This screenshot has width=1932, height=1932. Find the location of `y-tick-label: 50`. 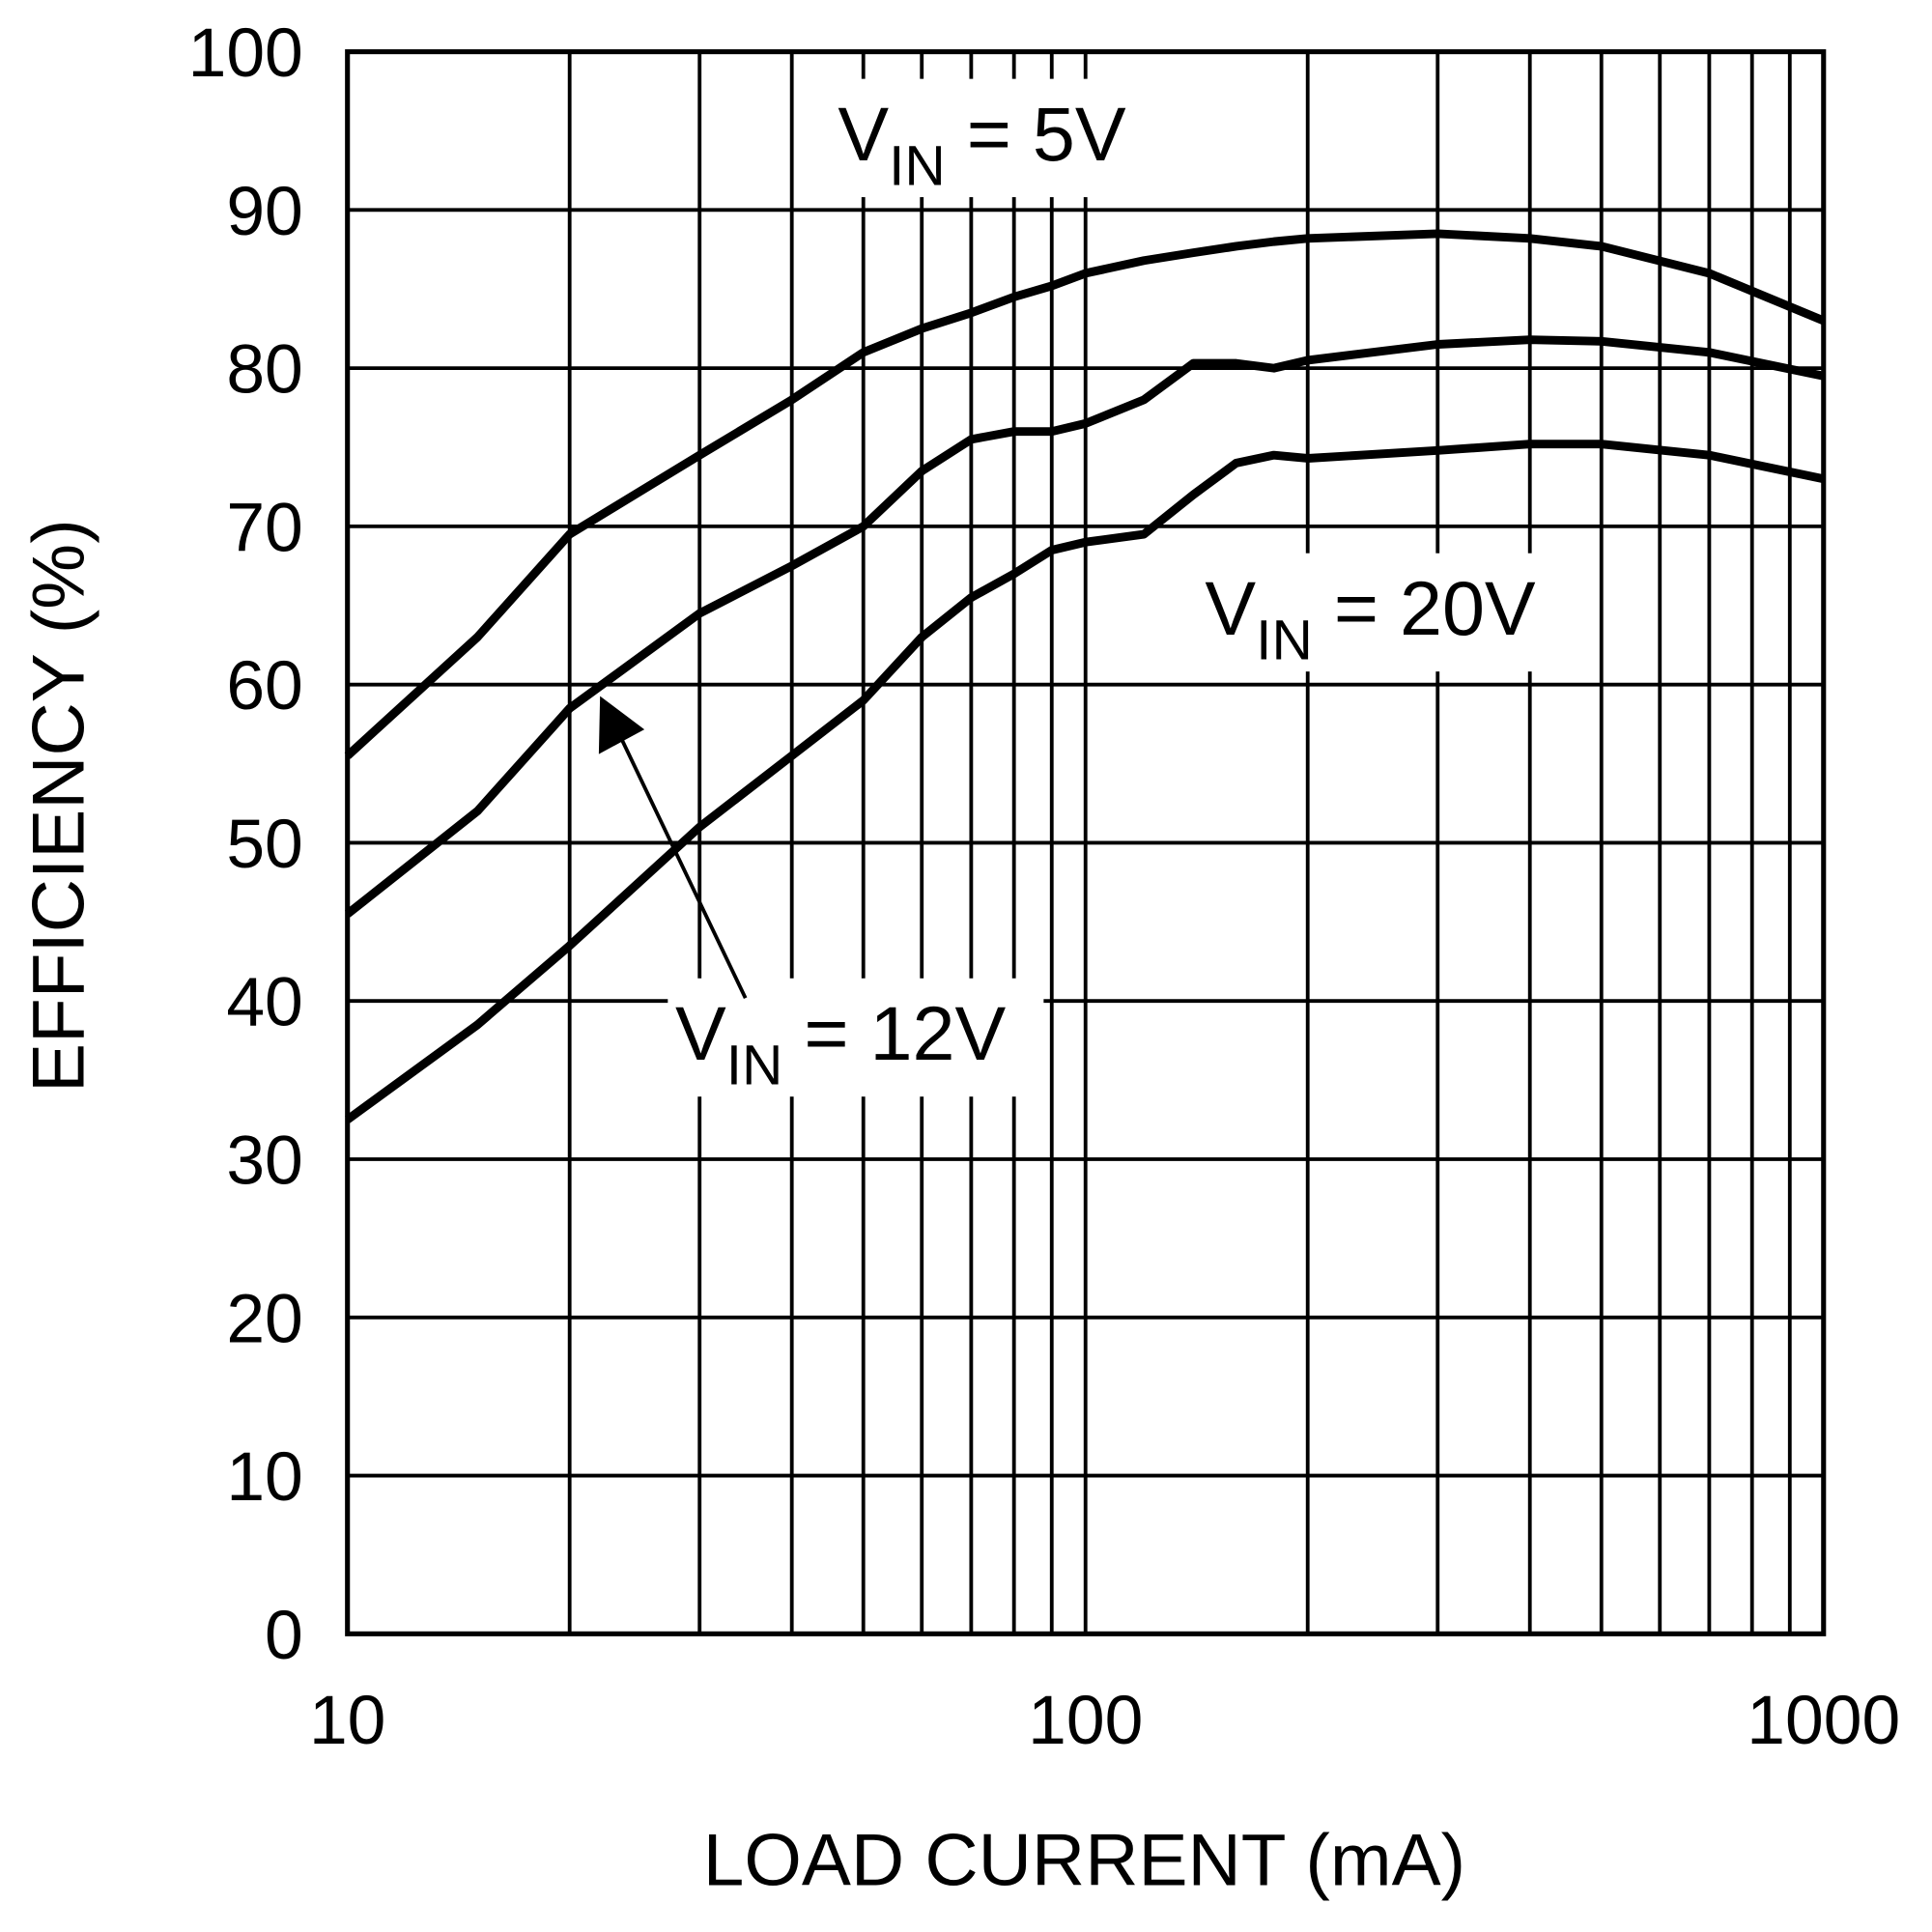

y-tick-label: 50 is located at coordinates (264, 844).